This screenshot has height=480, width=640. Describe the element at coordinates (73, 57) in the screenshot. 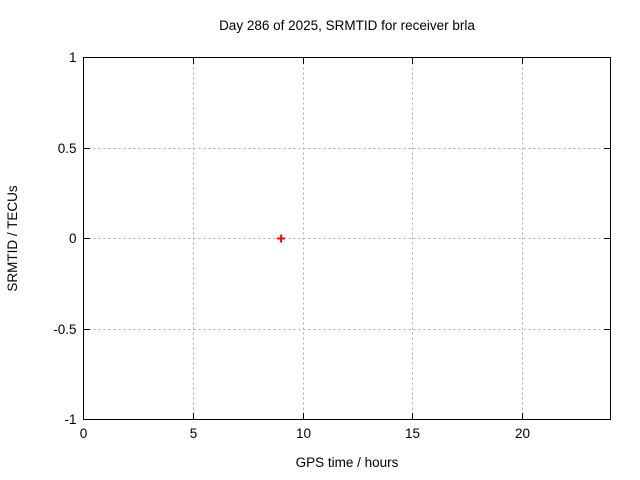

I see `y-tick-label: 1` at that location.